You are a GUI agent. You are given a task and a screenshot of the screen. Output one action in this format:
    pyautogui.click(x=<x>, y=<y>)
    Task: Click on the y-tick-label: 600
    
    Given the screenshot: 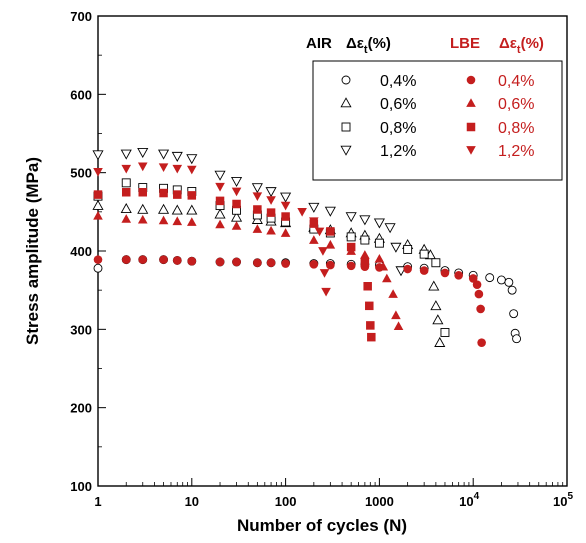 What is the action you would take?
    pyautogui.click(x=81, y=94)
    